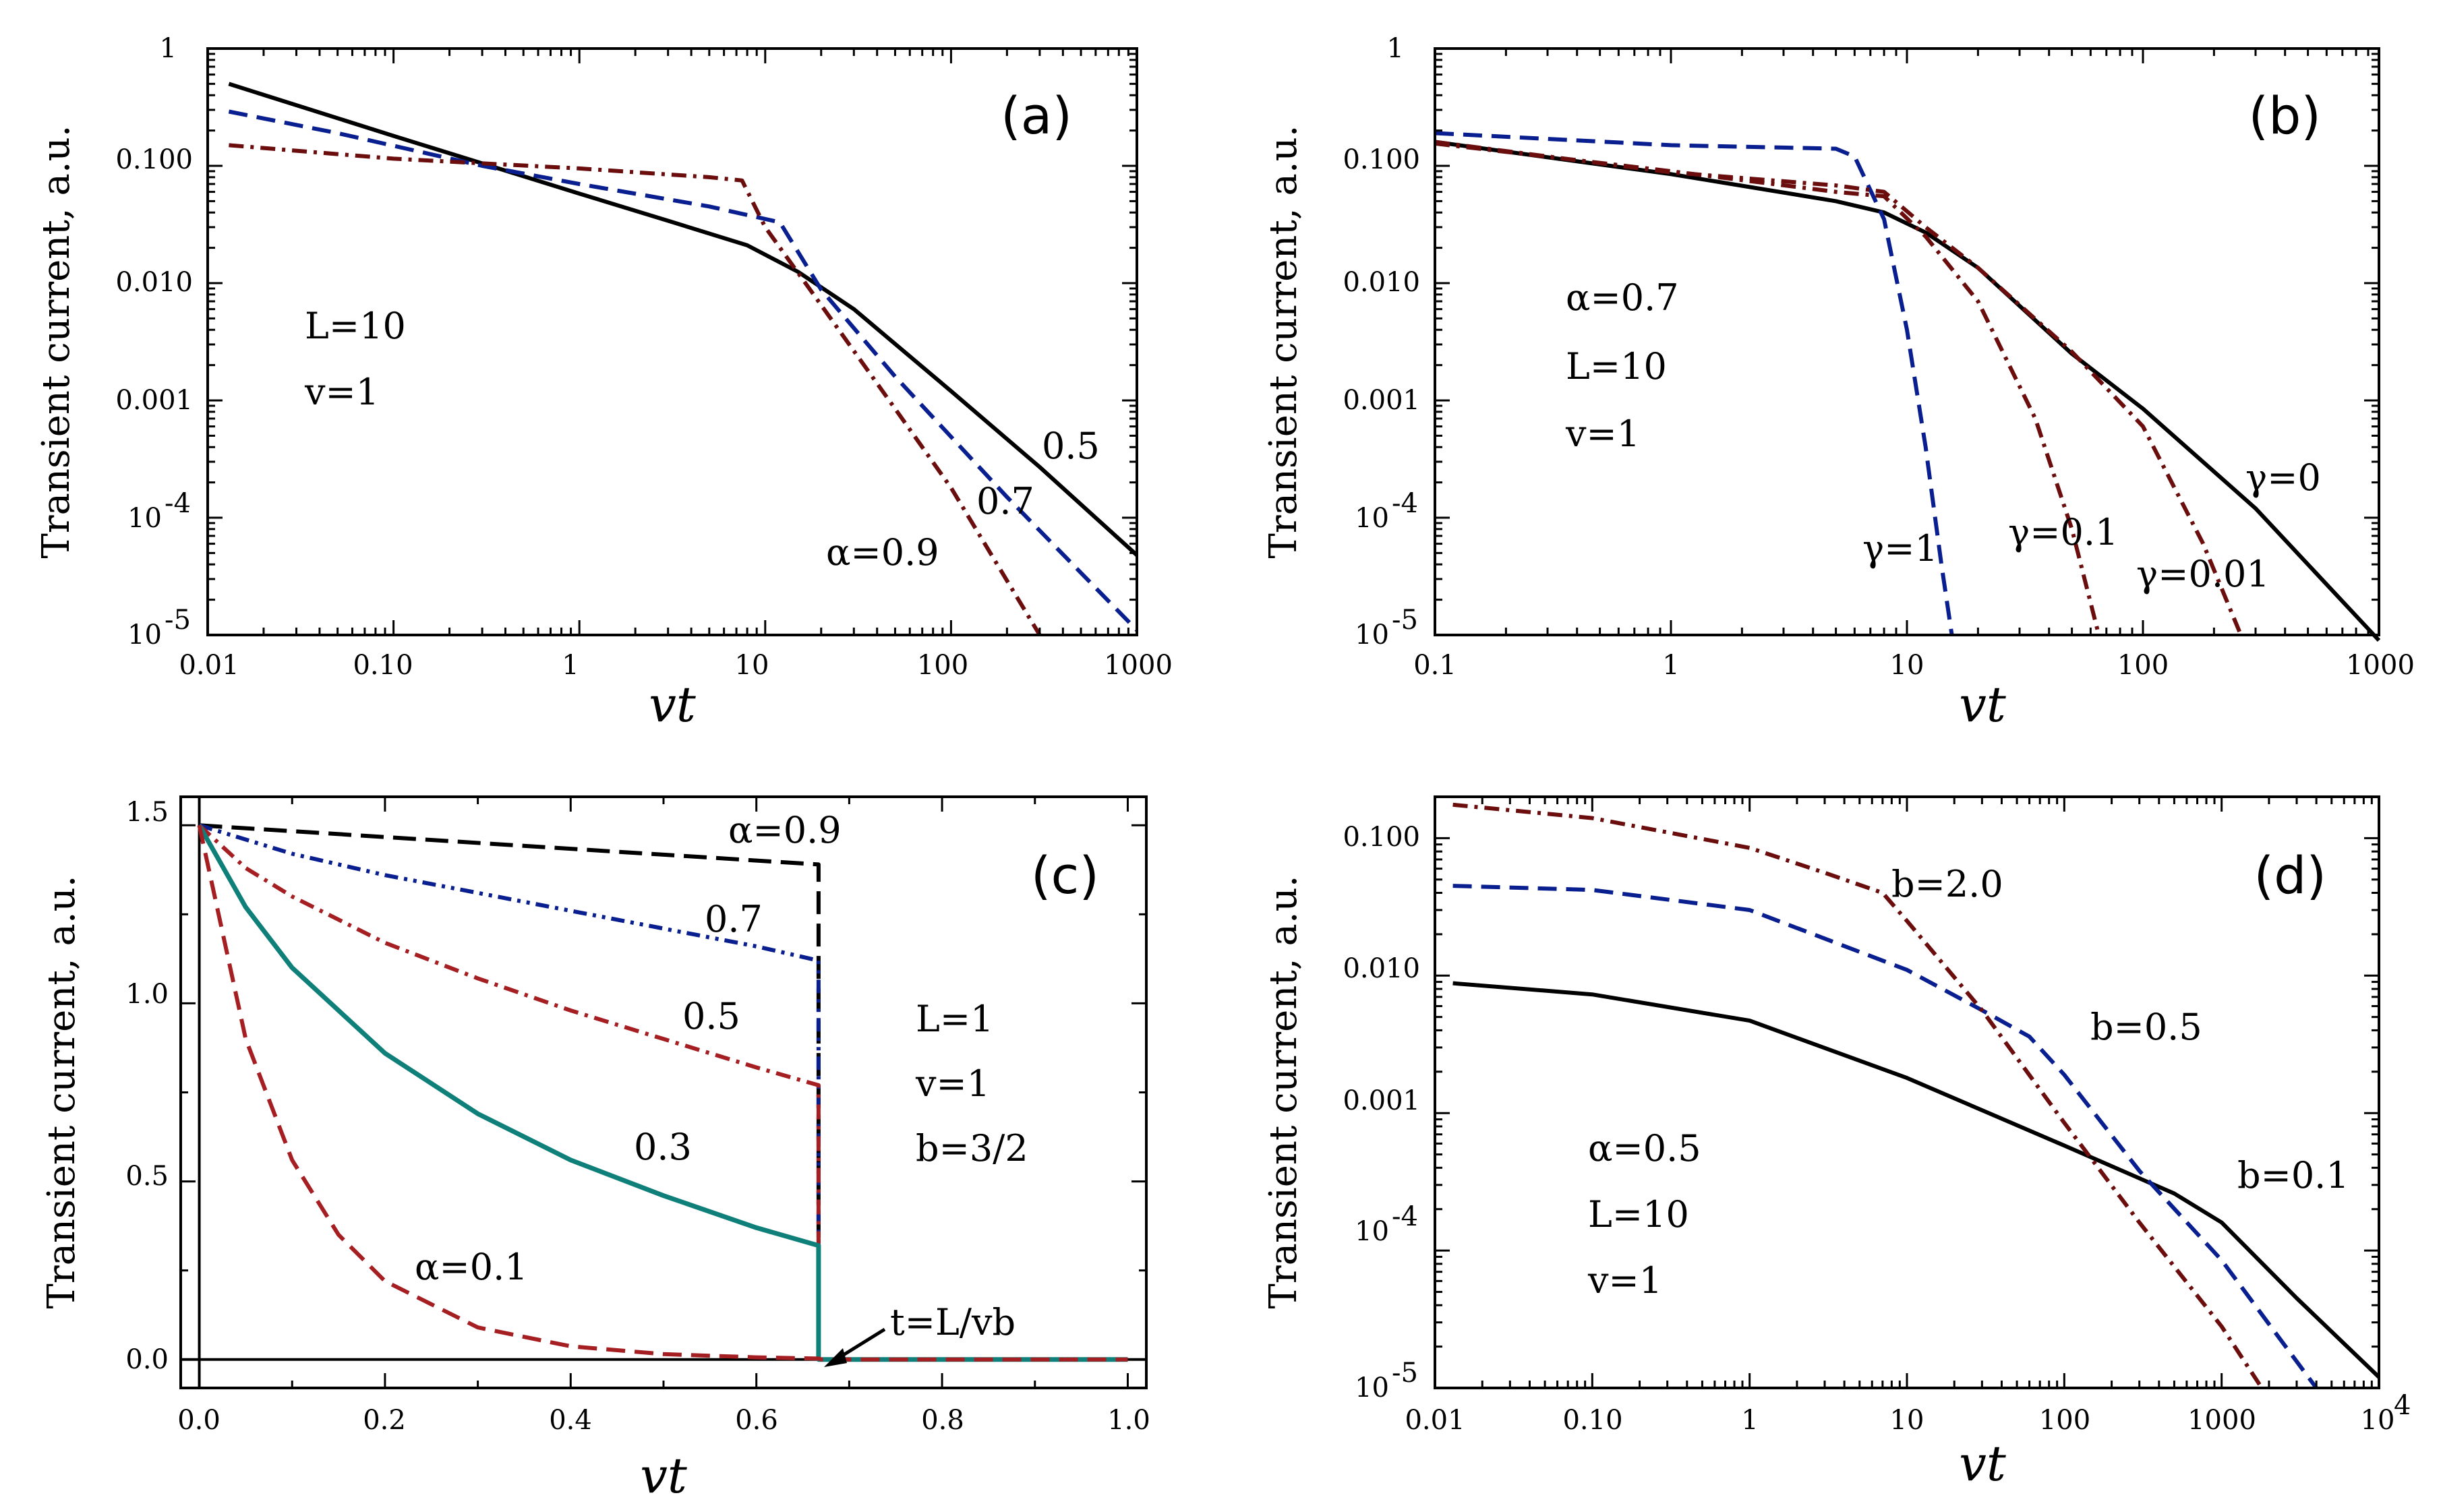 The width and height of the screenshot is (2441, 1512). I want to click on panel-d-ylabel: Transient current, a.u., so click(1283, 1091).